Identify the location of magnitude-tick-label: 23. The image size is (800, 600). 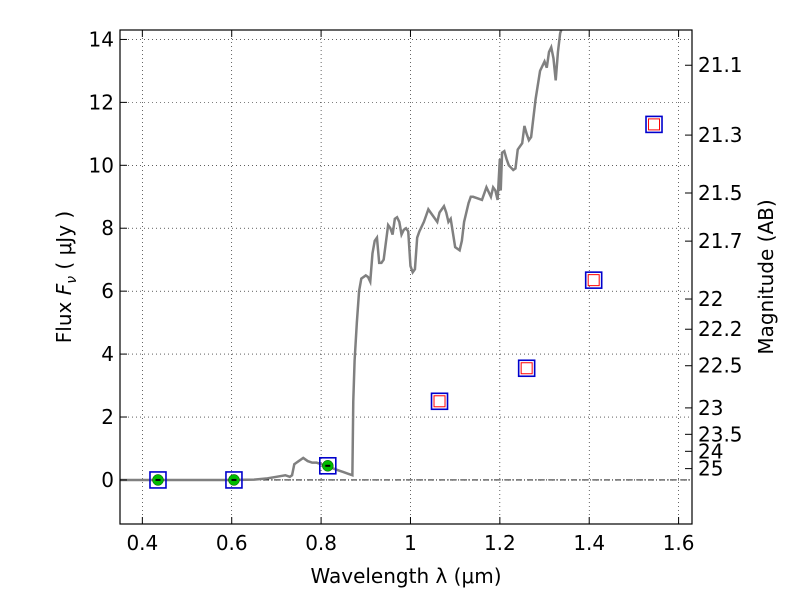
(710, 408).